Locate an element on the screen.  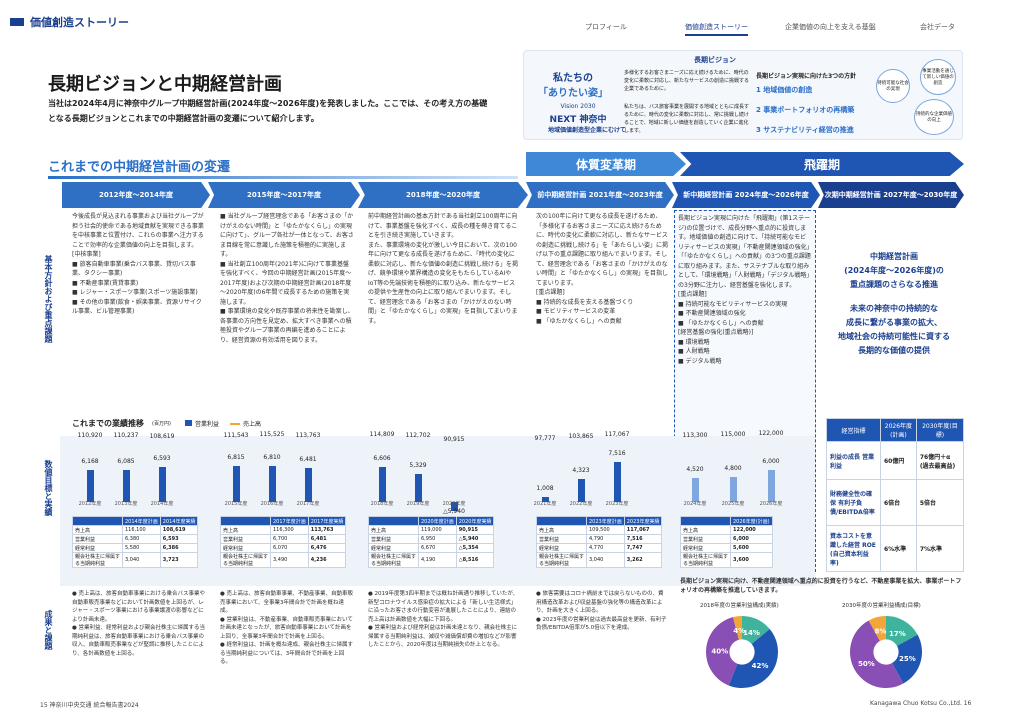
vision-slogan: 私たちの 「ありたい姿」 is located at coordinates (573, 86).